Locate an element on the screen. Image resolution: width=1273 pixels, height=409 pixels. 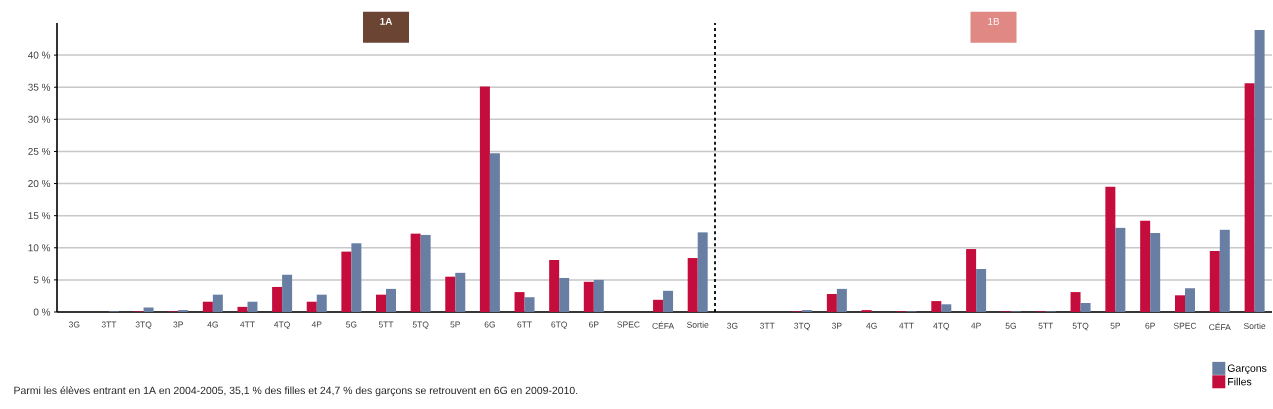
x-tick-label: 6G is located at coordinates (489, 324).